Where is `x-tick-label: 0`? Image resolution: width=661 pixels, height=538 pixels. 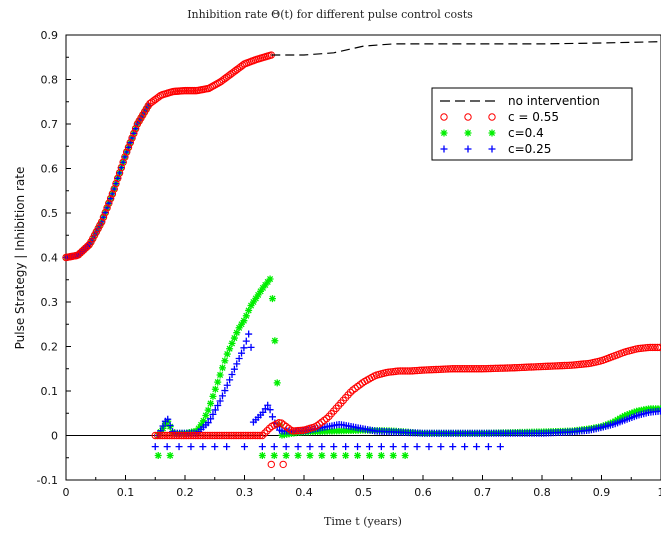 x-tick-label: 0 is located at coordinates (66, 492).